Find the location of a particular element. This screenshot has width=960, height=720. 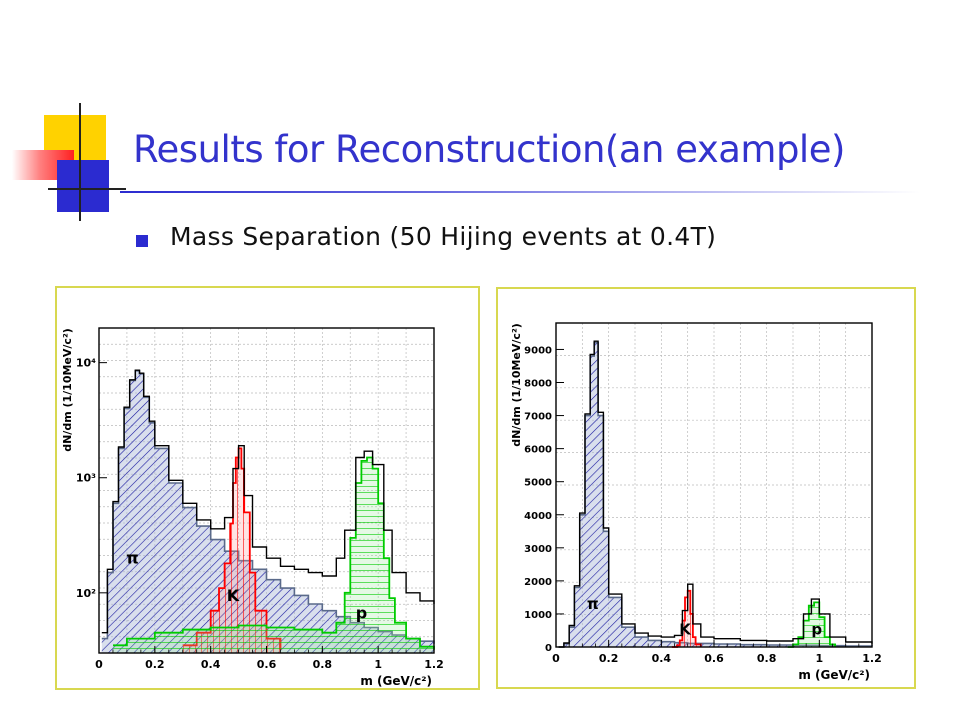

y-tick-label: 0 is located at coordinates (548, 648).